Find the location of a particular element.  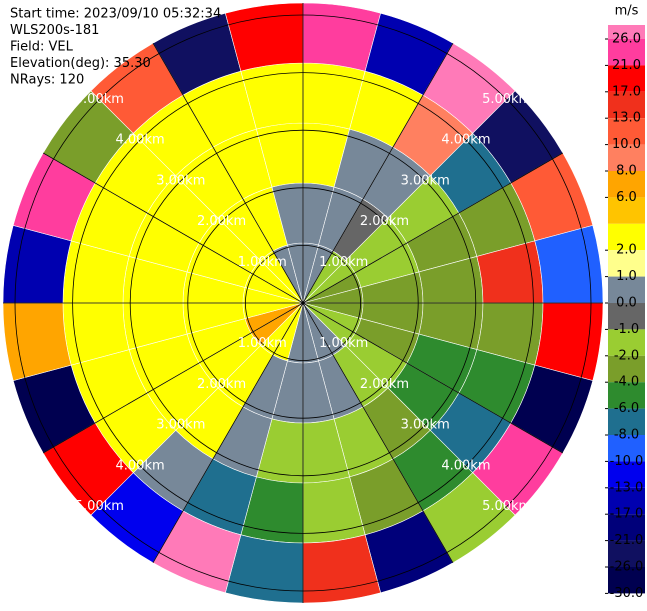

colorbar-tick-label: 6.0 is located at coordinates (626, 197).